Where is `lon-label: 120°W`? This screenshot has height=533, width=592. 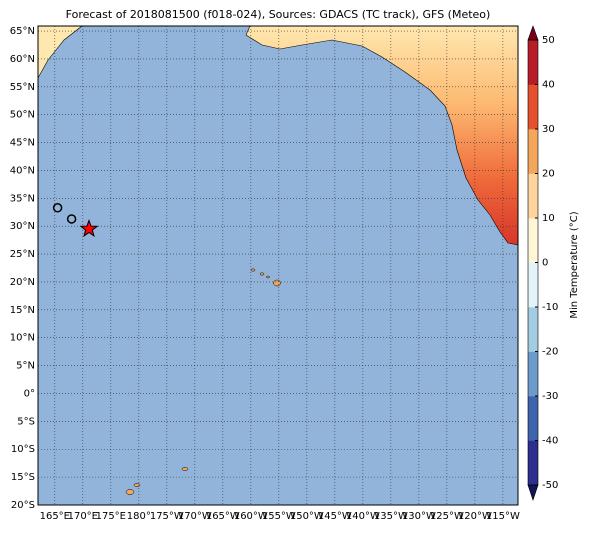 lon-label: 120°W is located at coordinates (475, 516).